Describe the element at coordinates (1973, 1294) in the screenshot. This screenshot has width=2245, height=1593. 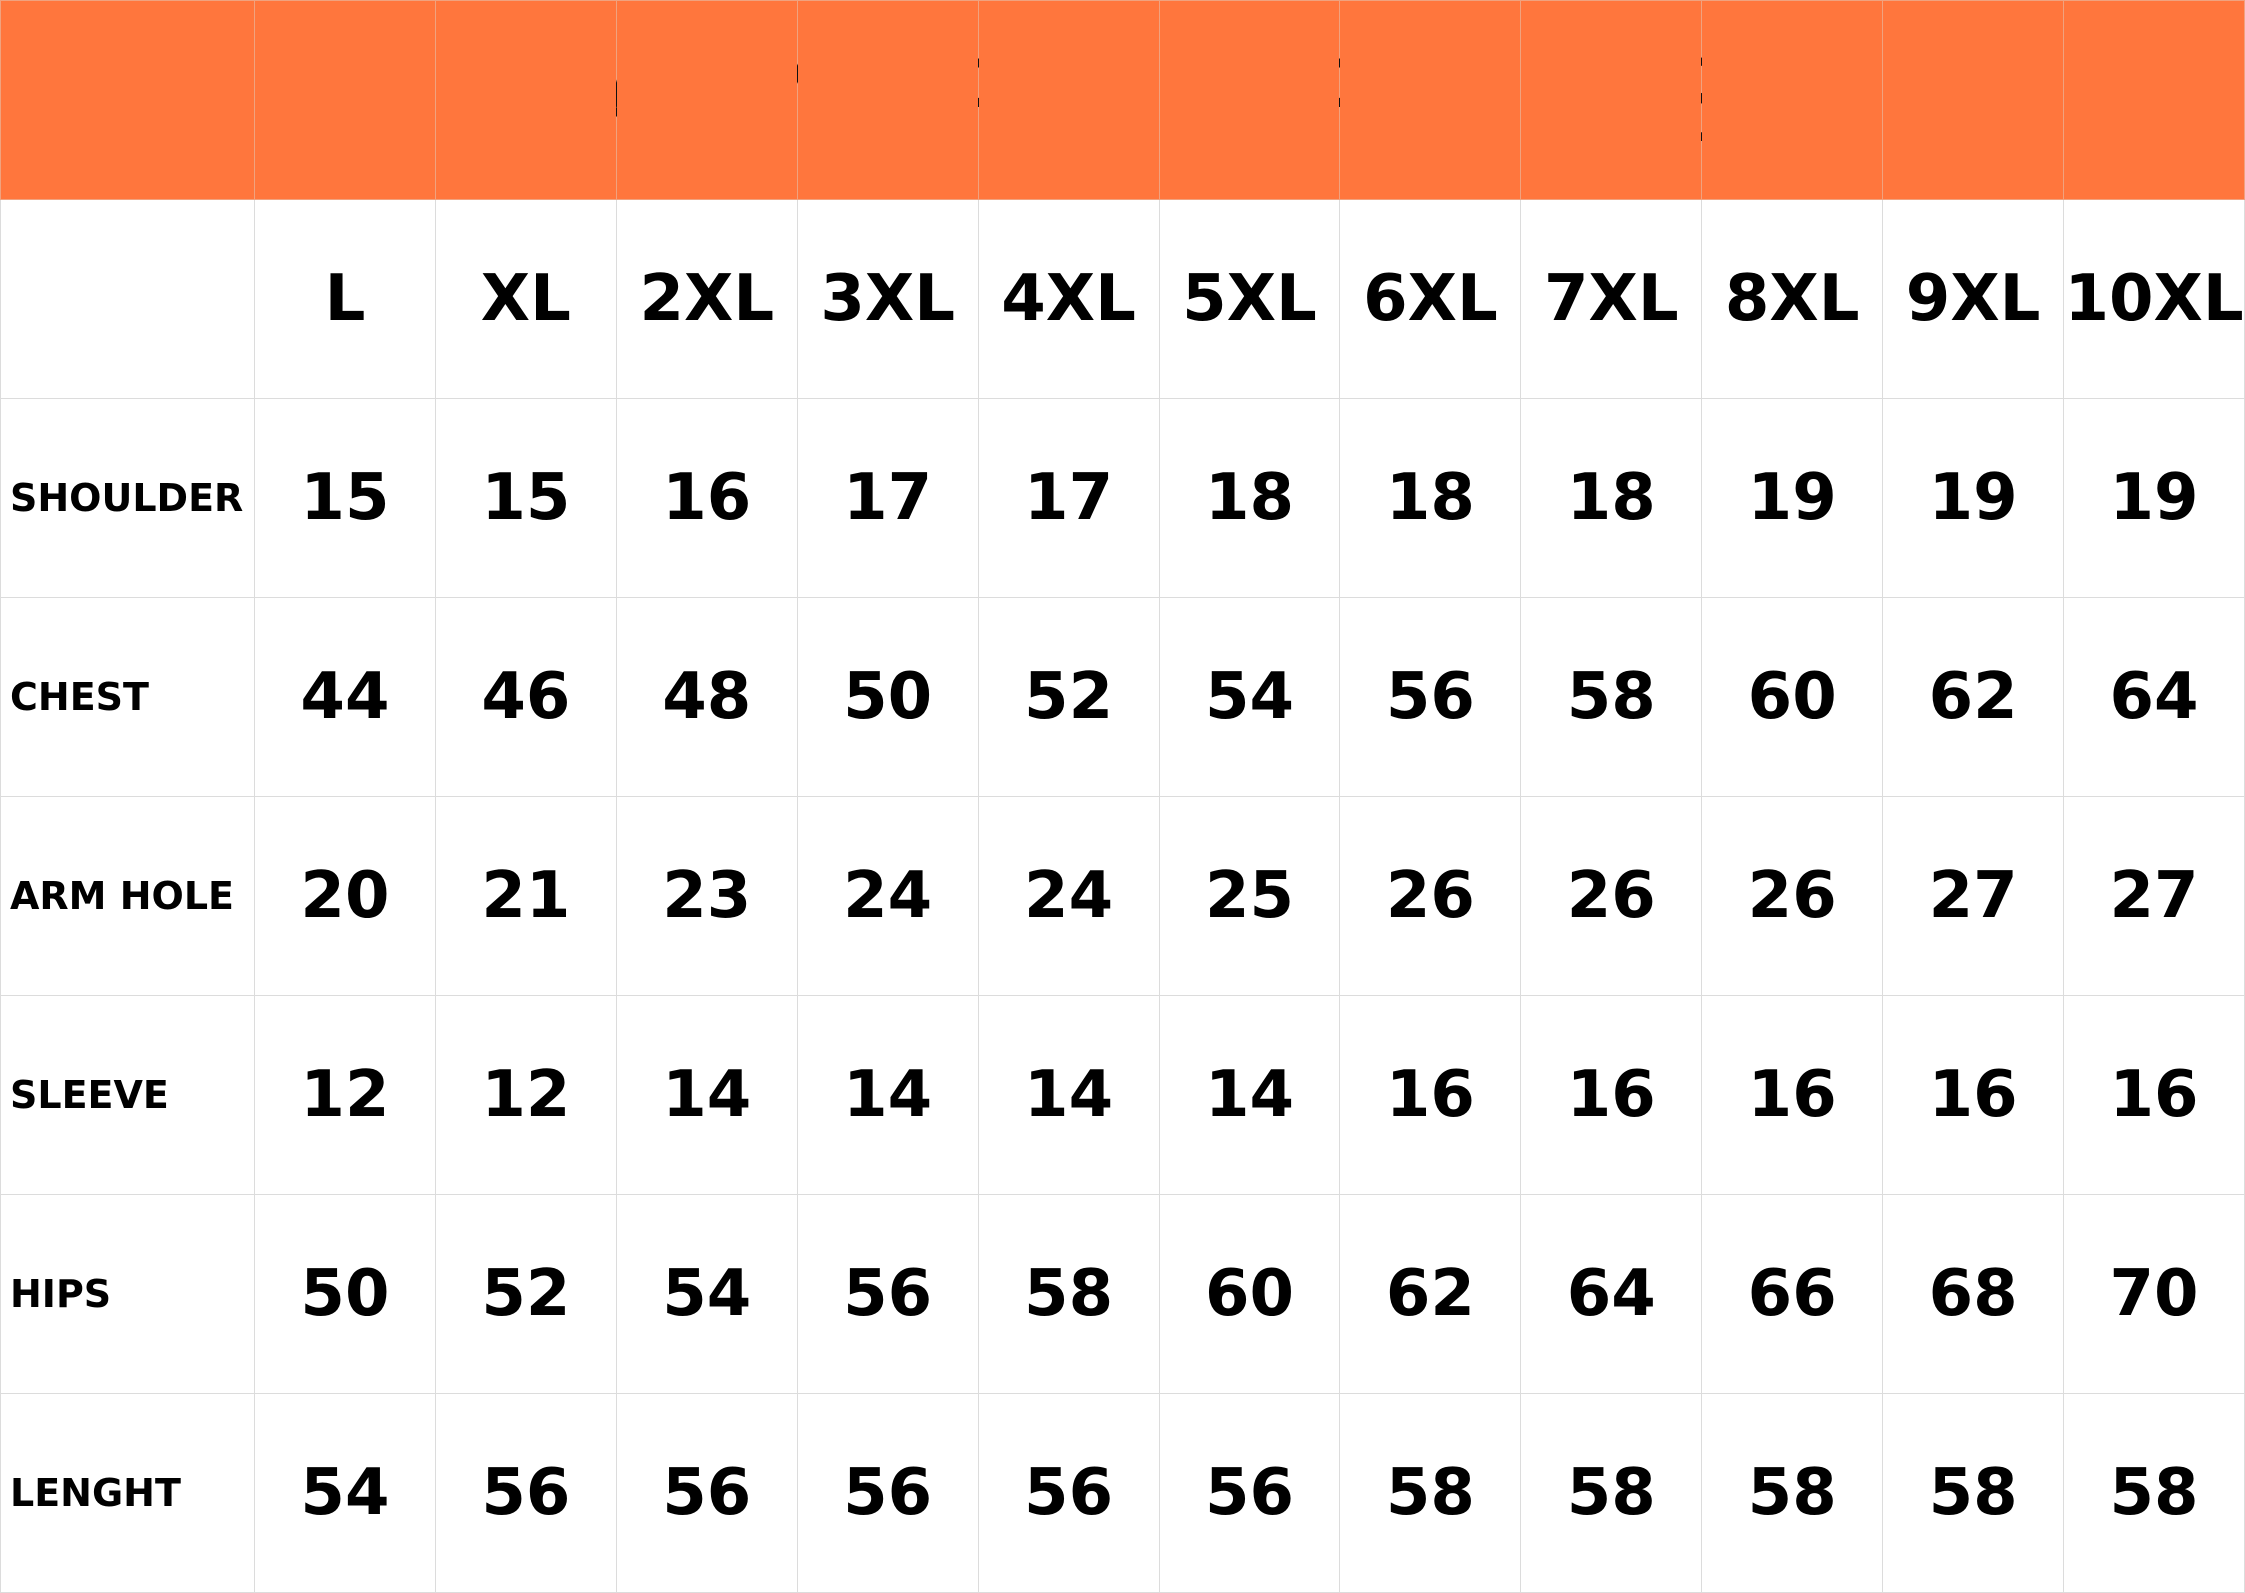
I see `measurement-cell: 68` at that location.